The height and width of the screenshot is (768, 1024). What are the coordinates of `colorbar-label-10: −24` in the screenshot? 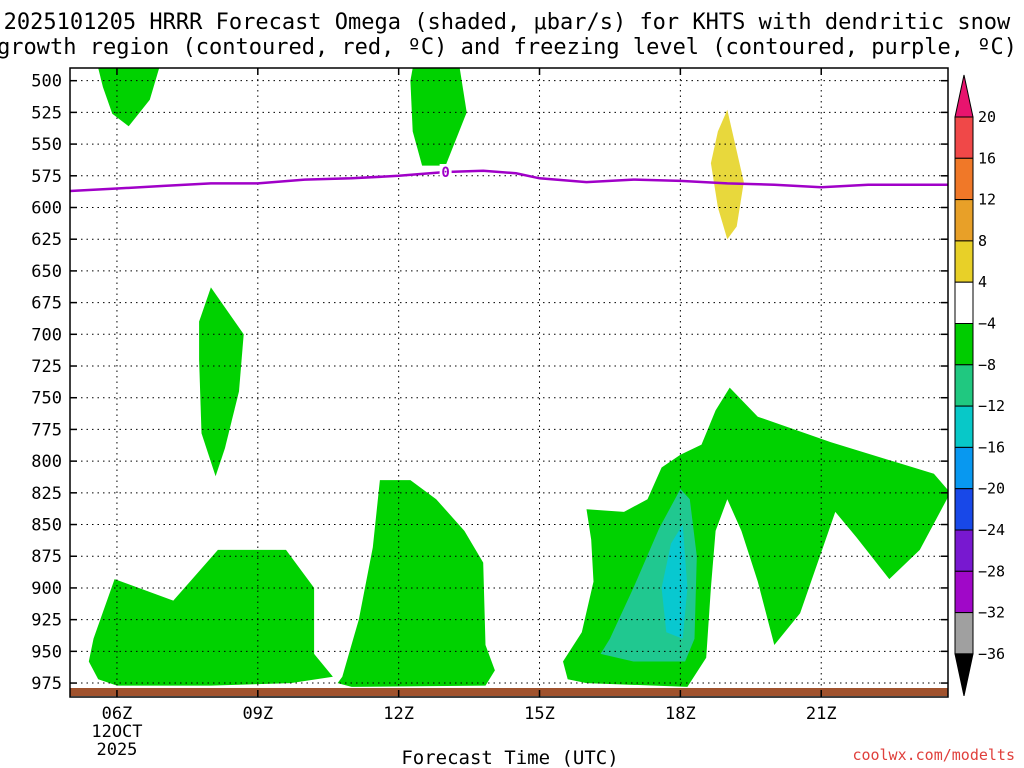 It's located at (991, 530).